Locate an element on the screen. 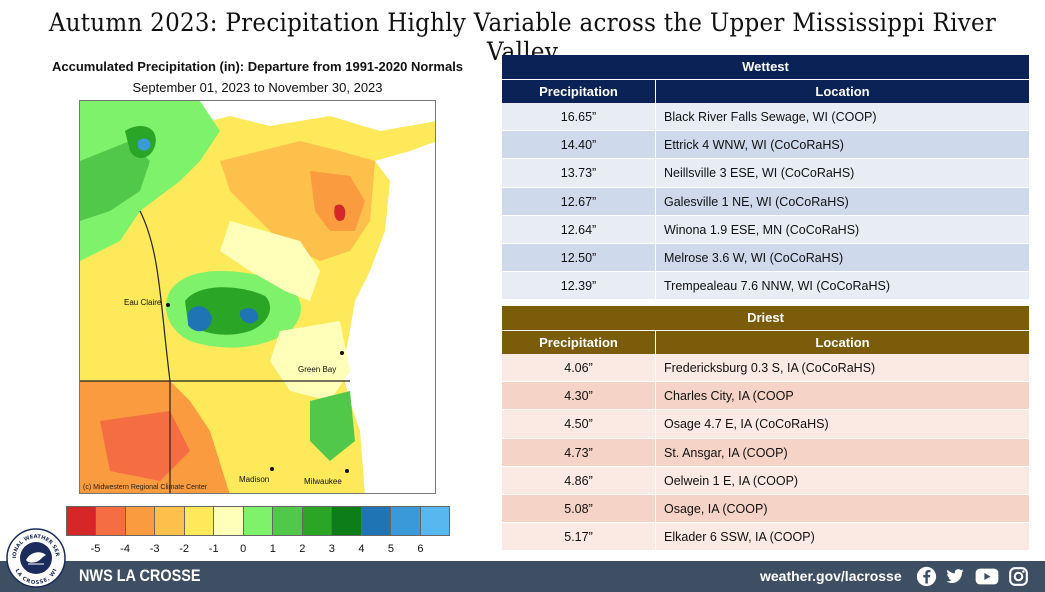  legend-label: 3 is located at coordinates (331, 549).